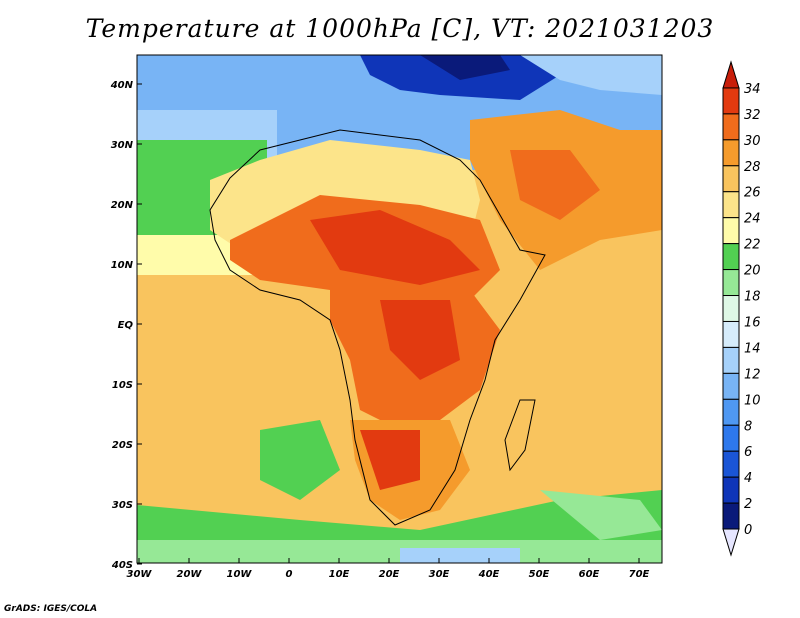  Describe the element at coordinates (752, 297) in the screenshot. I see `colorbar-label: 18` at that location.